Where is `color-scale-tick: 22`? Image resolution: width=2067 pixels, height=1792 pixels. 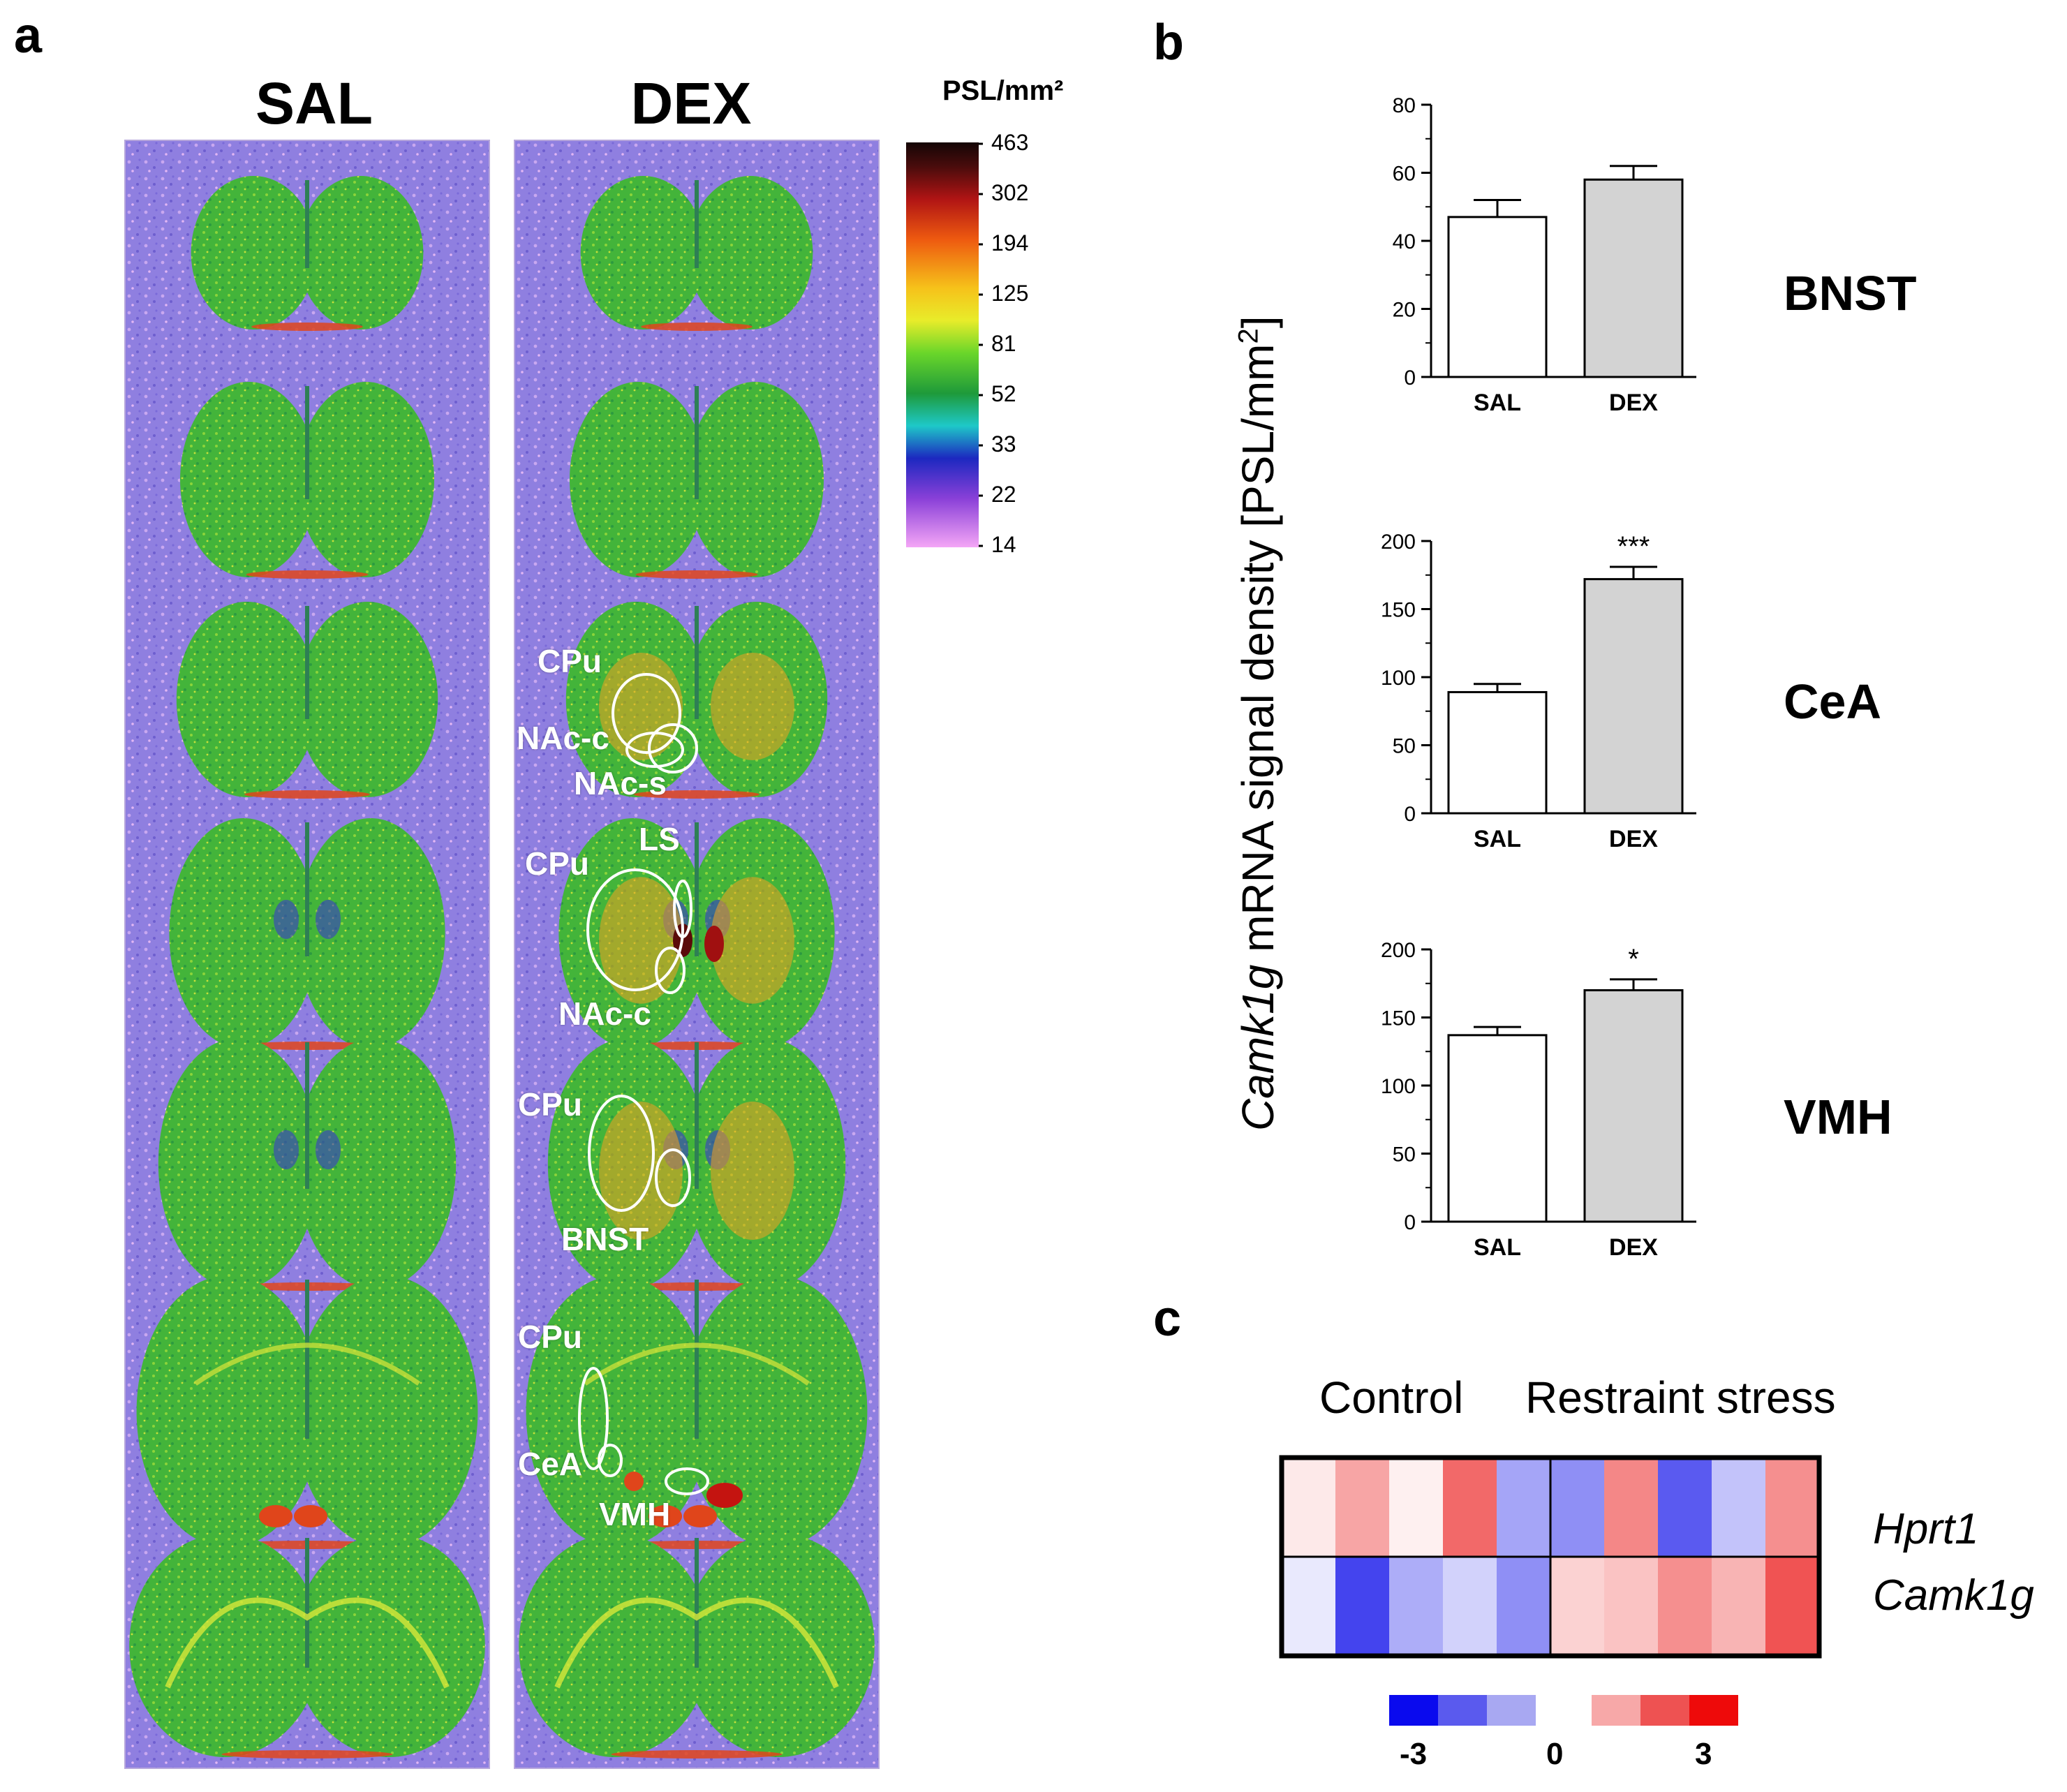
color-scale-tick: 22 is located at coordinates (1003, 494).